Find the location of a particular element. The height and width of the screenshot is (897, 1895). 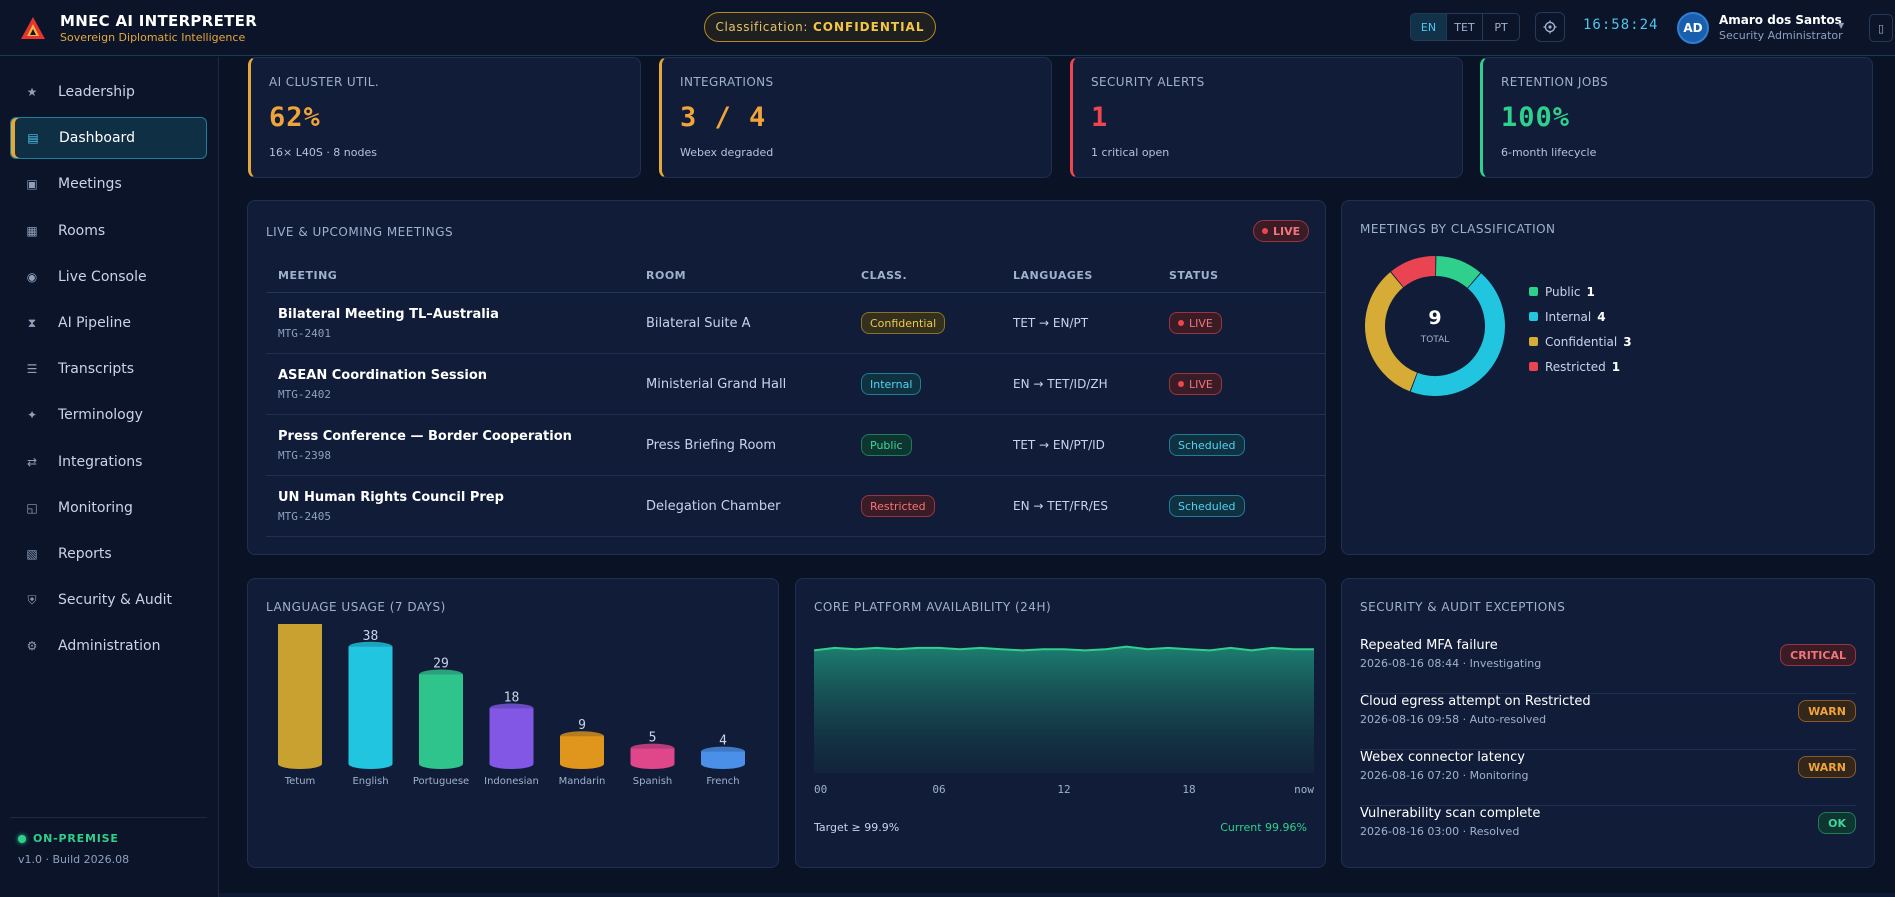

sidebar-item-administration: ⚙ Administration is located at coordinates (108, 646).